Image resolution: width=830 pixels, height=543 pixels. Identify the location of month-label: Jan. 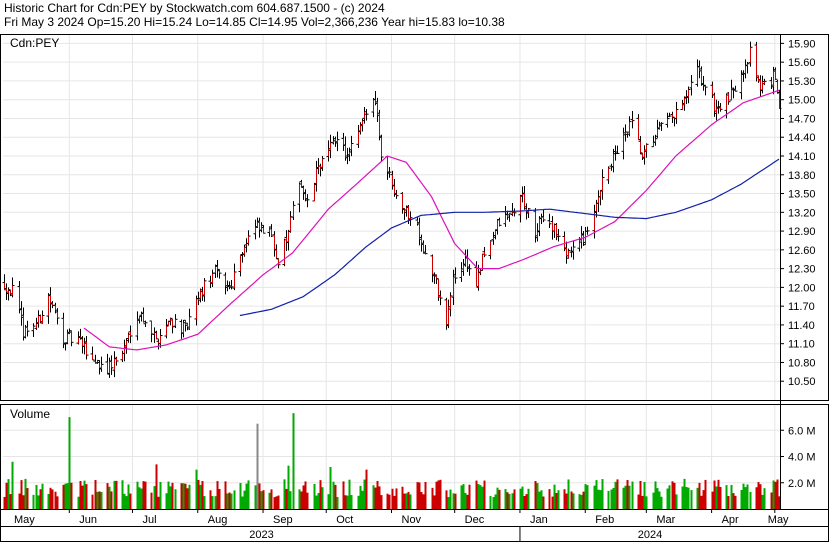
(539, 520).